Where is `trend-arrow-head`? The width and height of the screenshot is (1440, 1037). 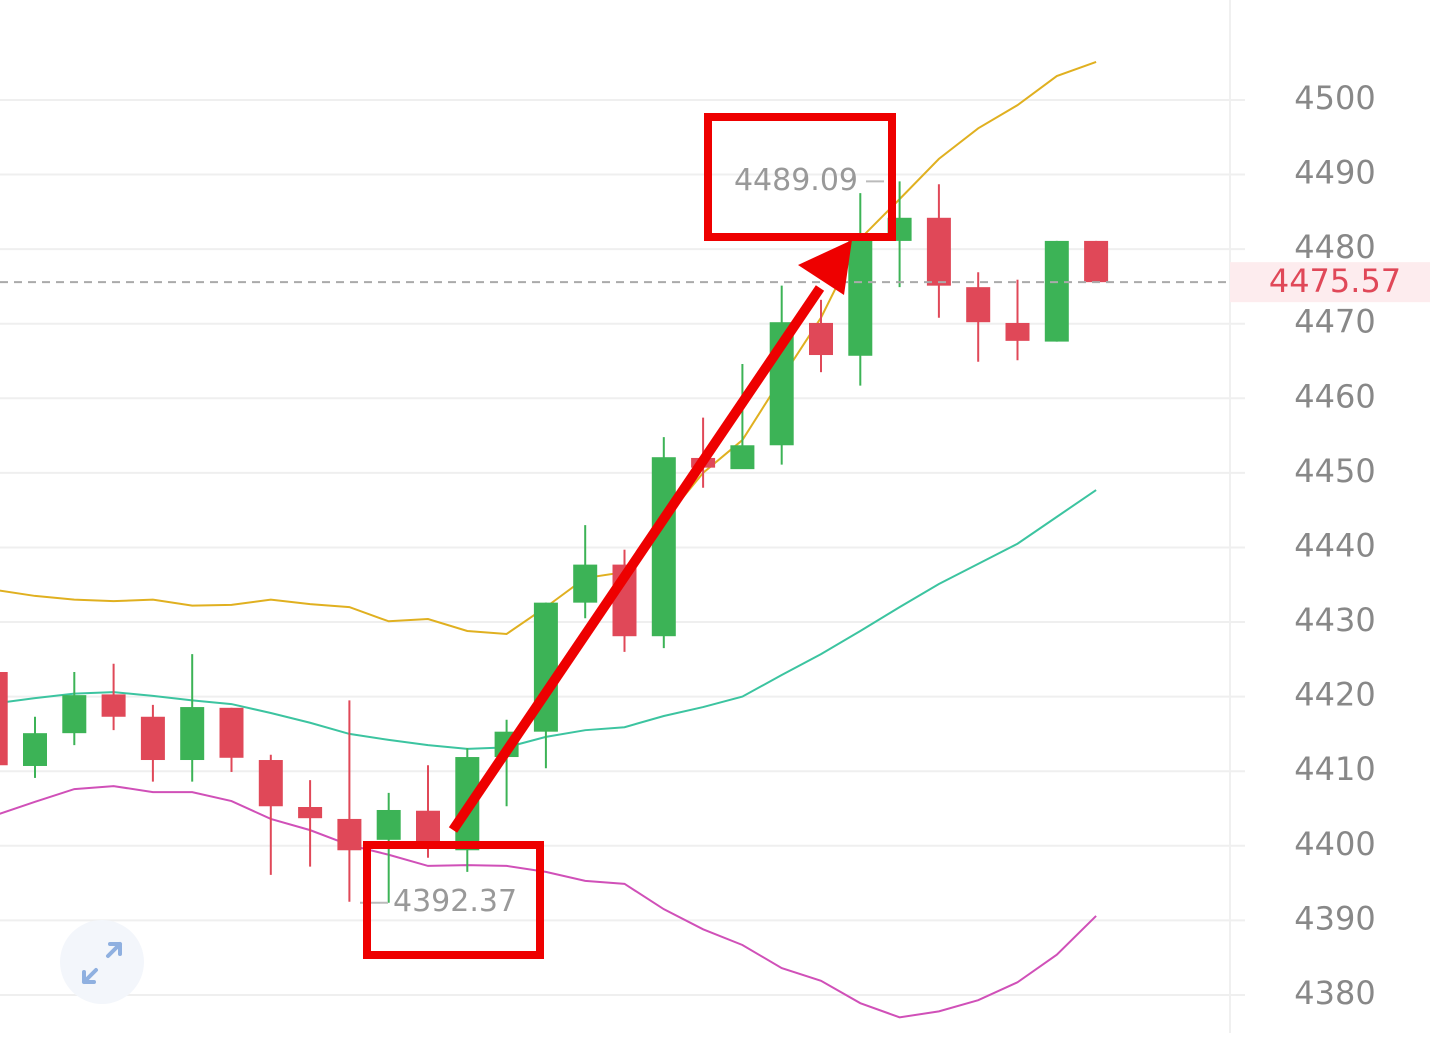 trend-arrow-head is located at coordinates (825, 267).